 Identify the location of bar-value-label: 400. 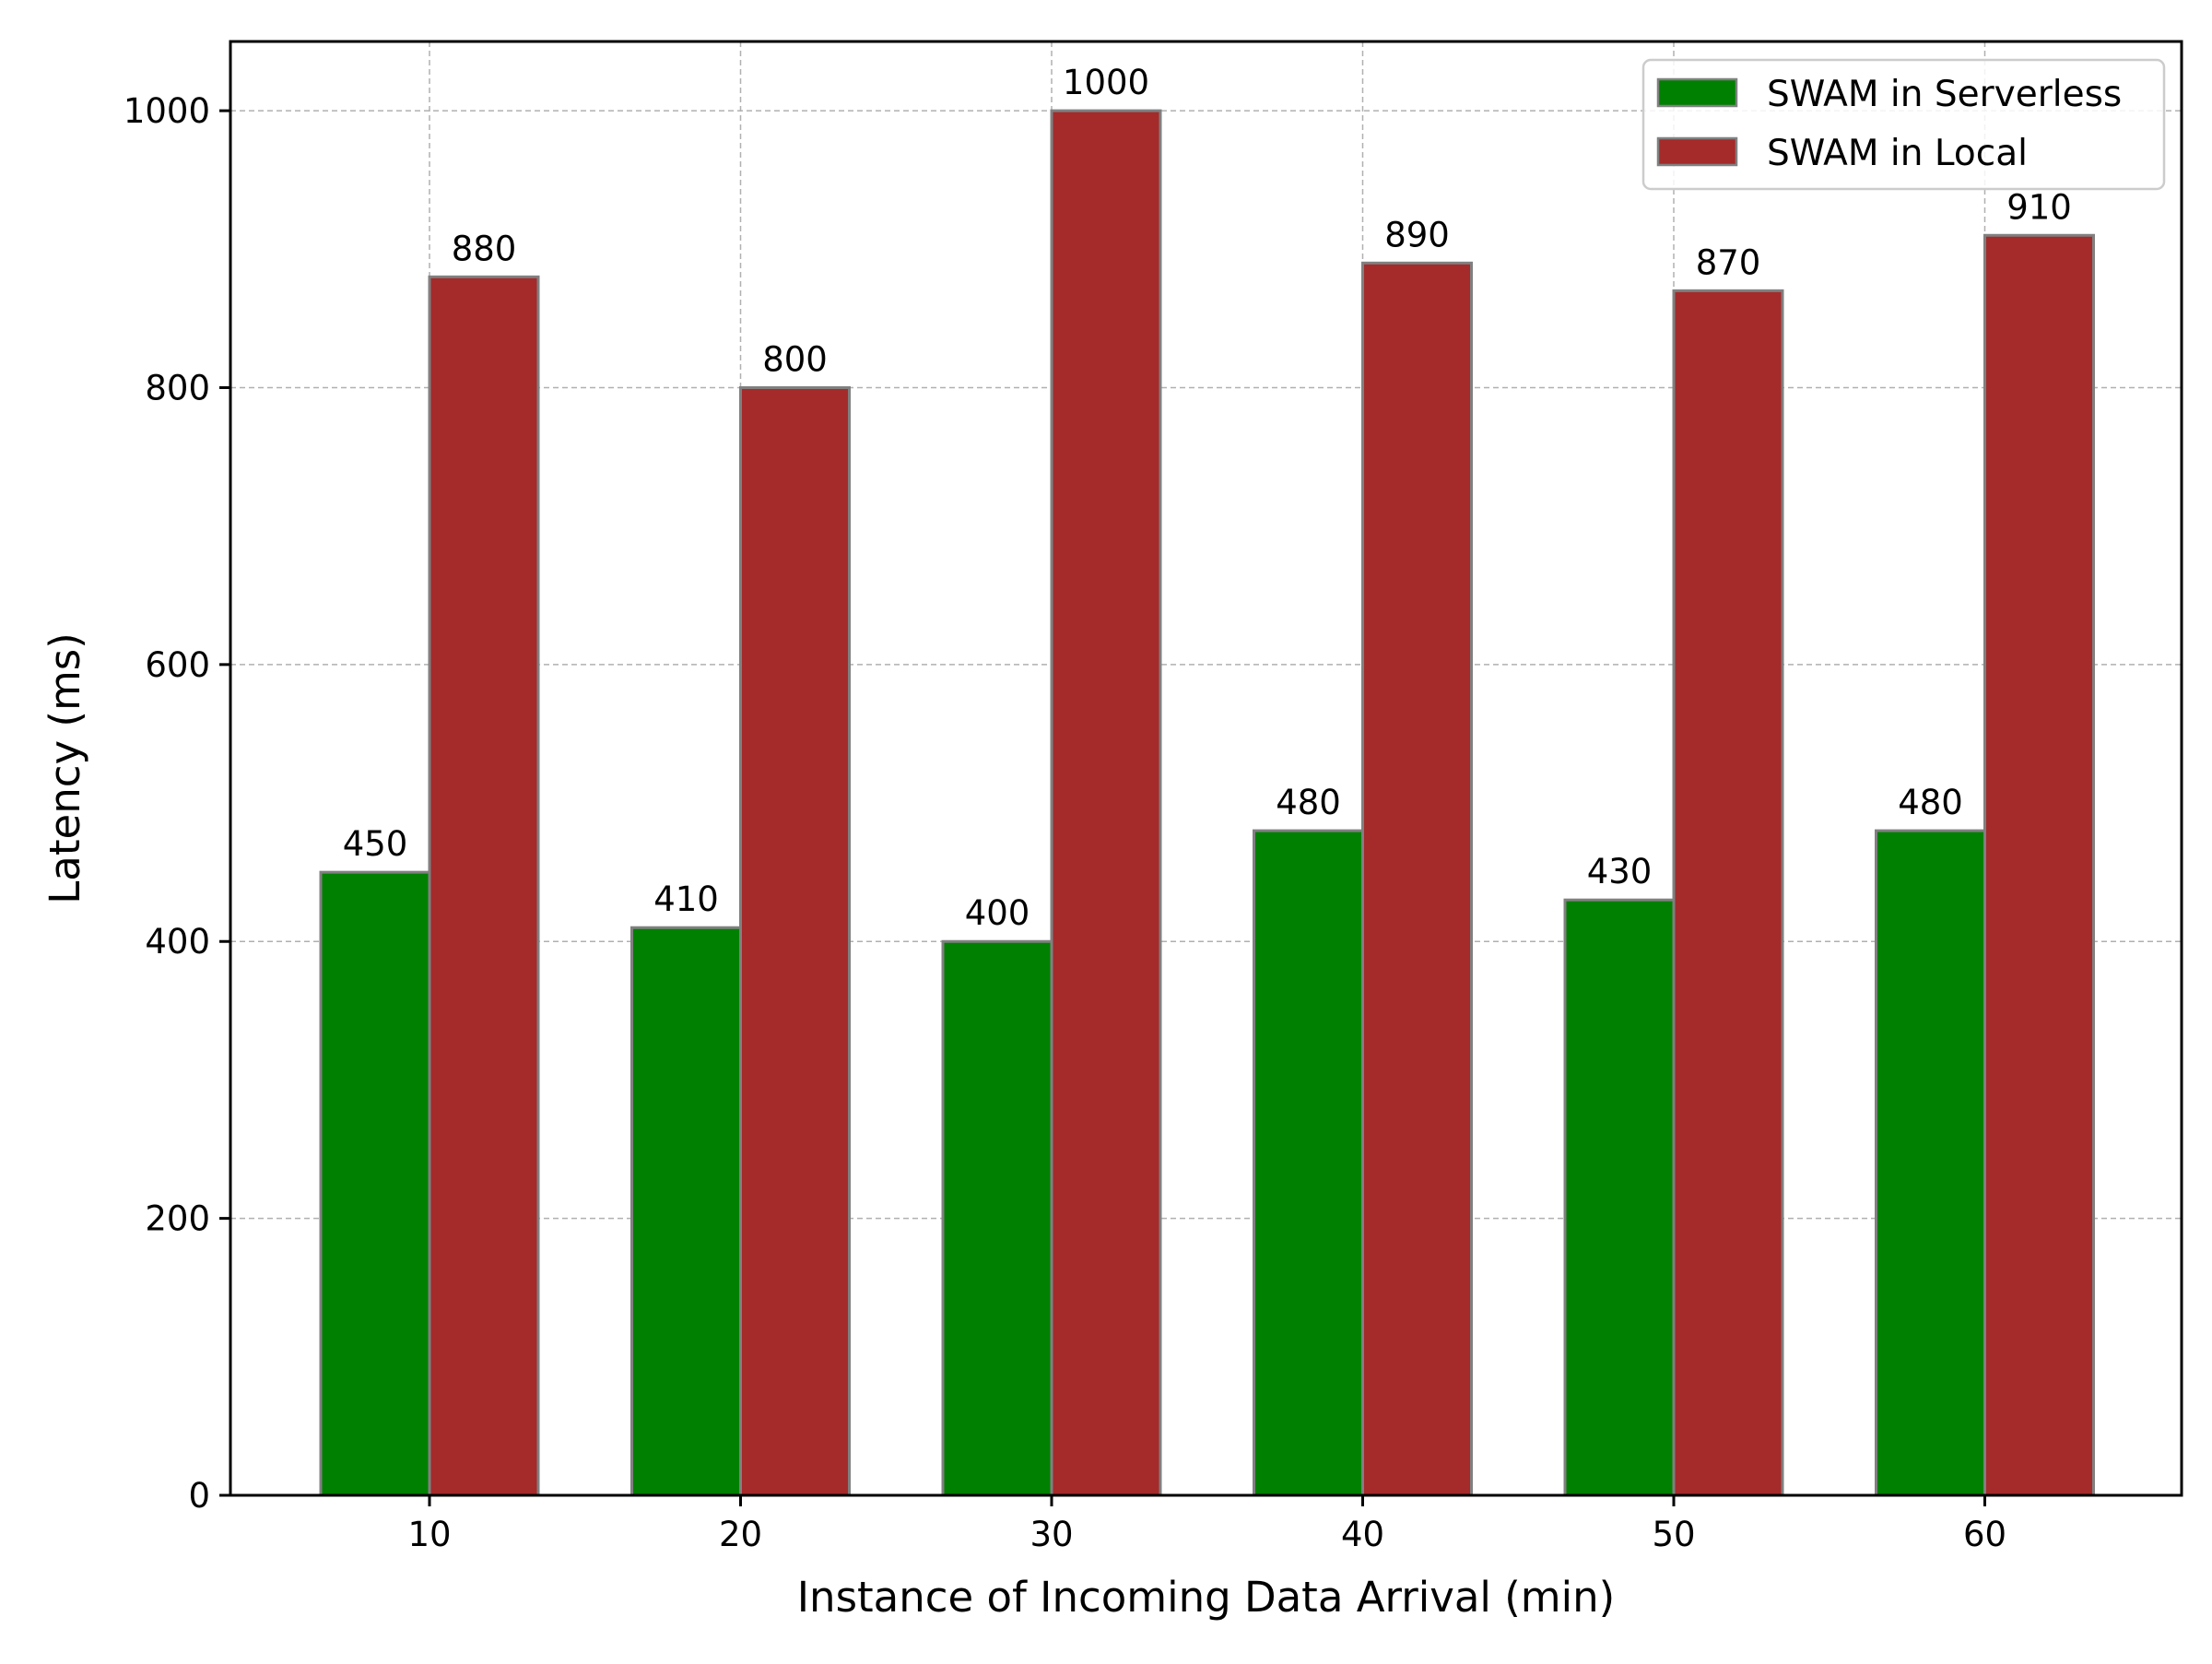
(997, 913).